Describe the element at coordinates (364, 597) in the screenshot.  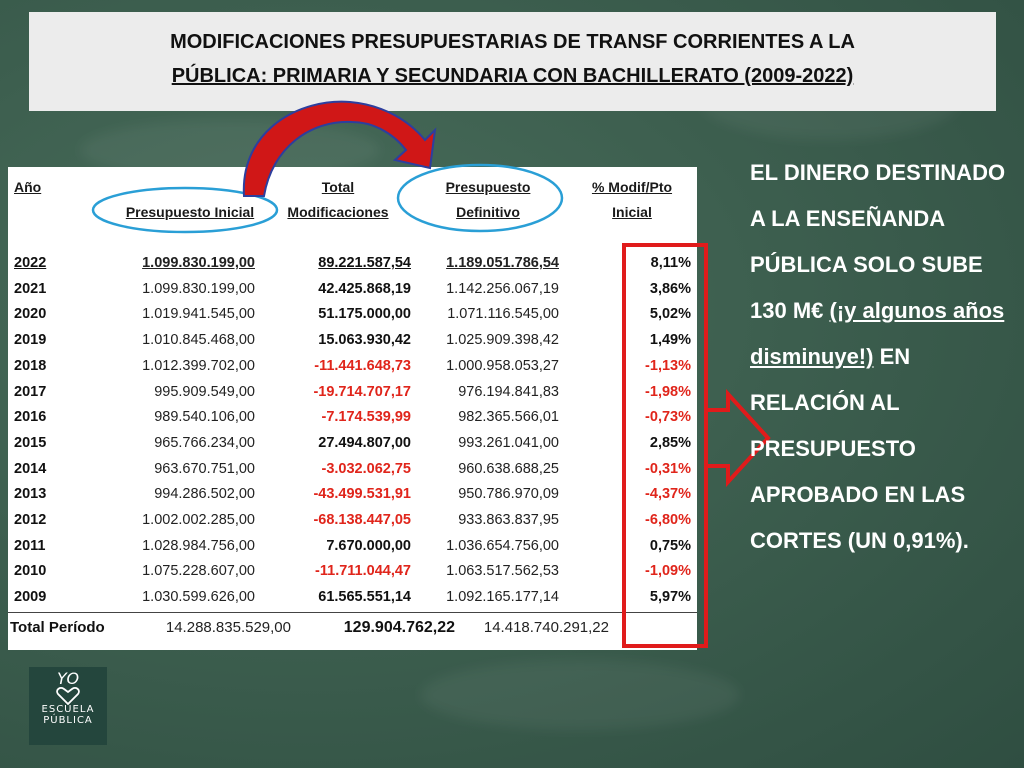
I see `modifications-cell: 61.565.551,14` at that location.